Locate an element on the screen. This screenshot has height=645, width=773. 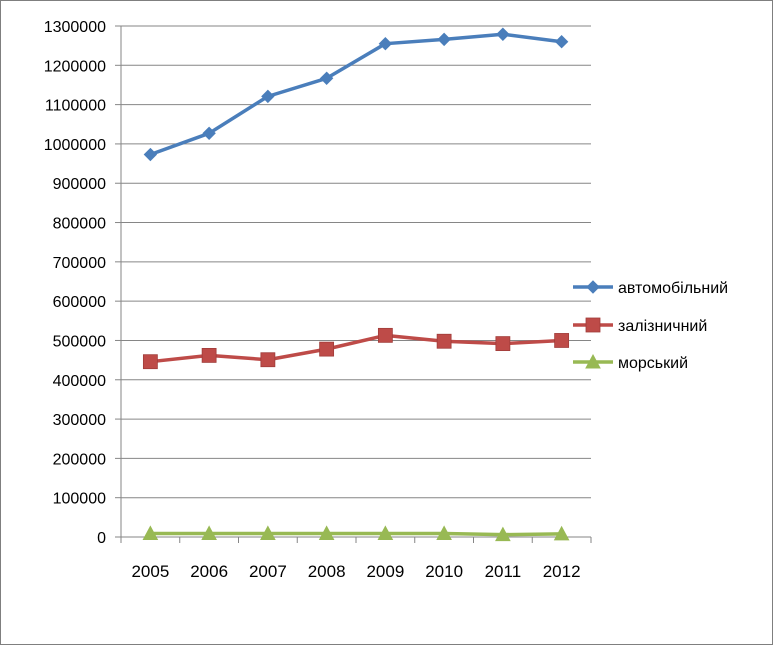
y-tick-label: 100000 is located at coordinates (79, 499).